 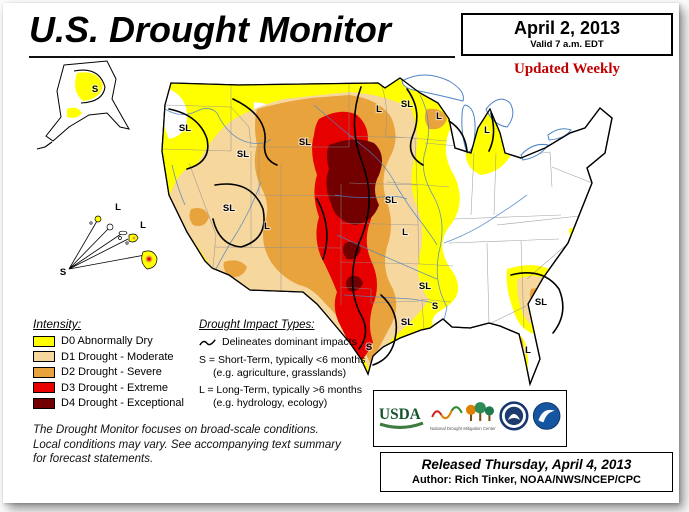 What do you see at coordinates (567, 44) in the screenshot?
I see `valid-time: Valid 7 a.m. EDT` at bounding box center [567, 44].